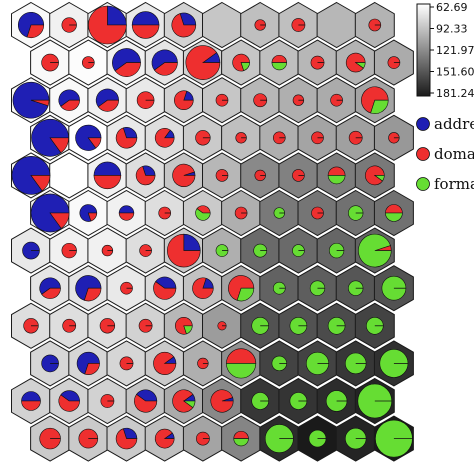 This screenshot has width=474, height=471. What do you see at coordinates (455, 72) in the screenshot?
I see `colorbar-tick-label: 151.60` at bounding box center [455, 72].